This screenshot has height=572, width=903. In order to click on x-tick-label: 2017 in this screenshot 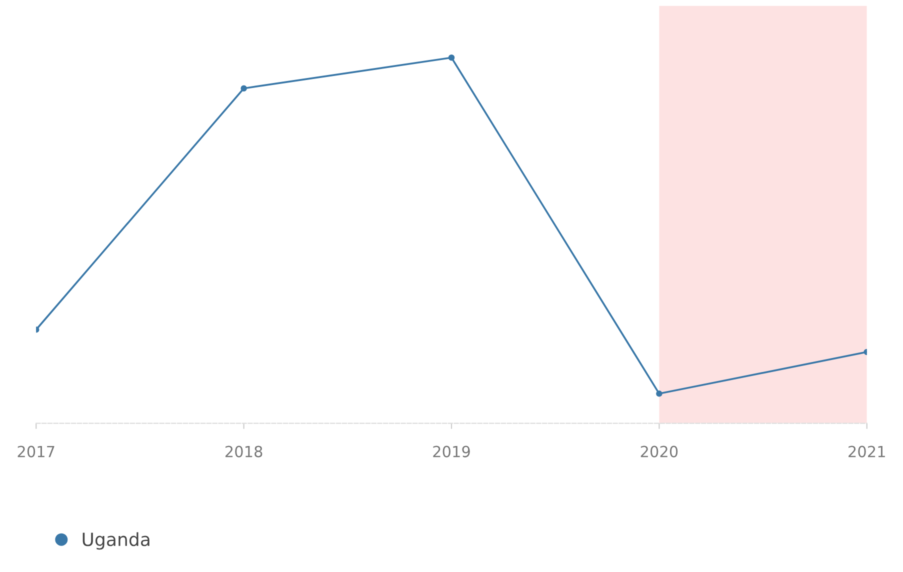, I will do `click(36, 452)`.